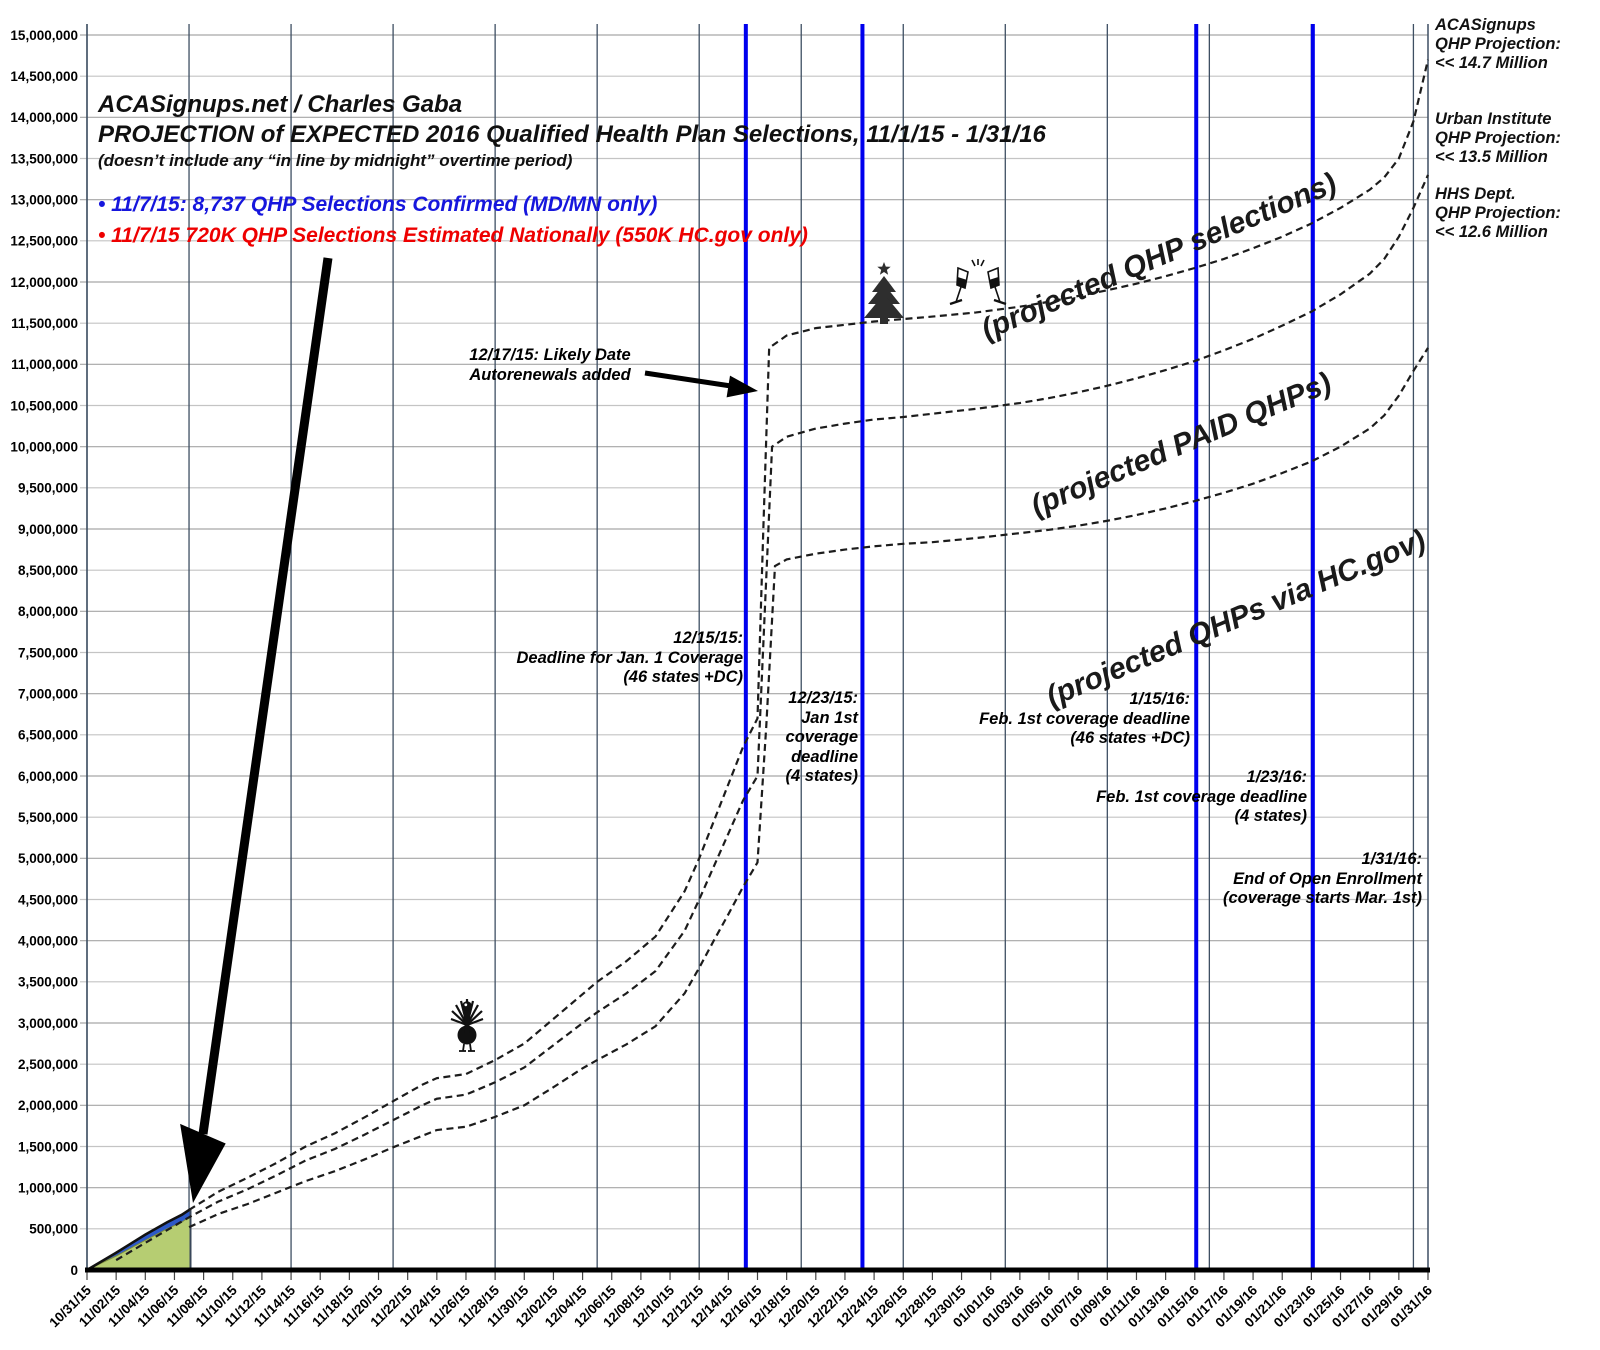 Image resolution: width=1600 pixels, height=1350 pixels. Describe the element at coordinates (48, 1023) in the screenshot. I see `y-tick-label: 3,000,000` at that location.